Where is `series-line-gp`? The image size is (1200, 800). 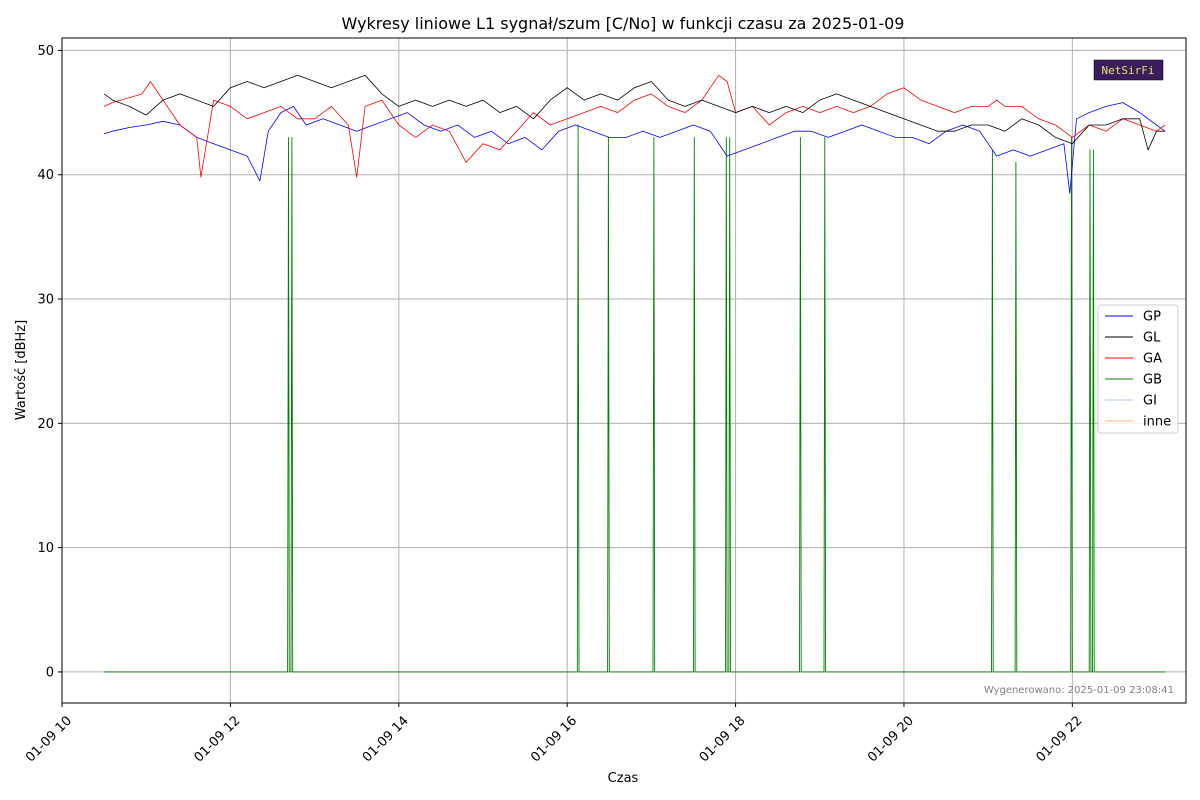 series-line-gp is located at coordinates (634, 148).